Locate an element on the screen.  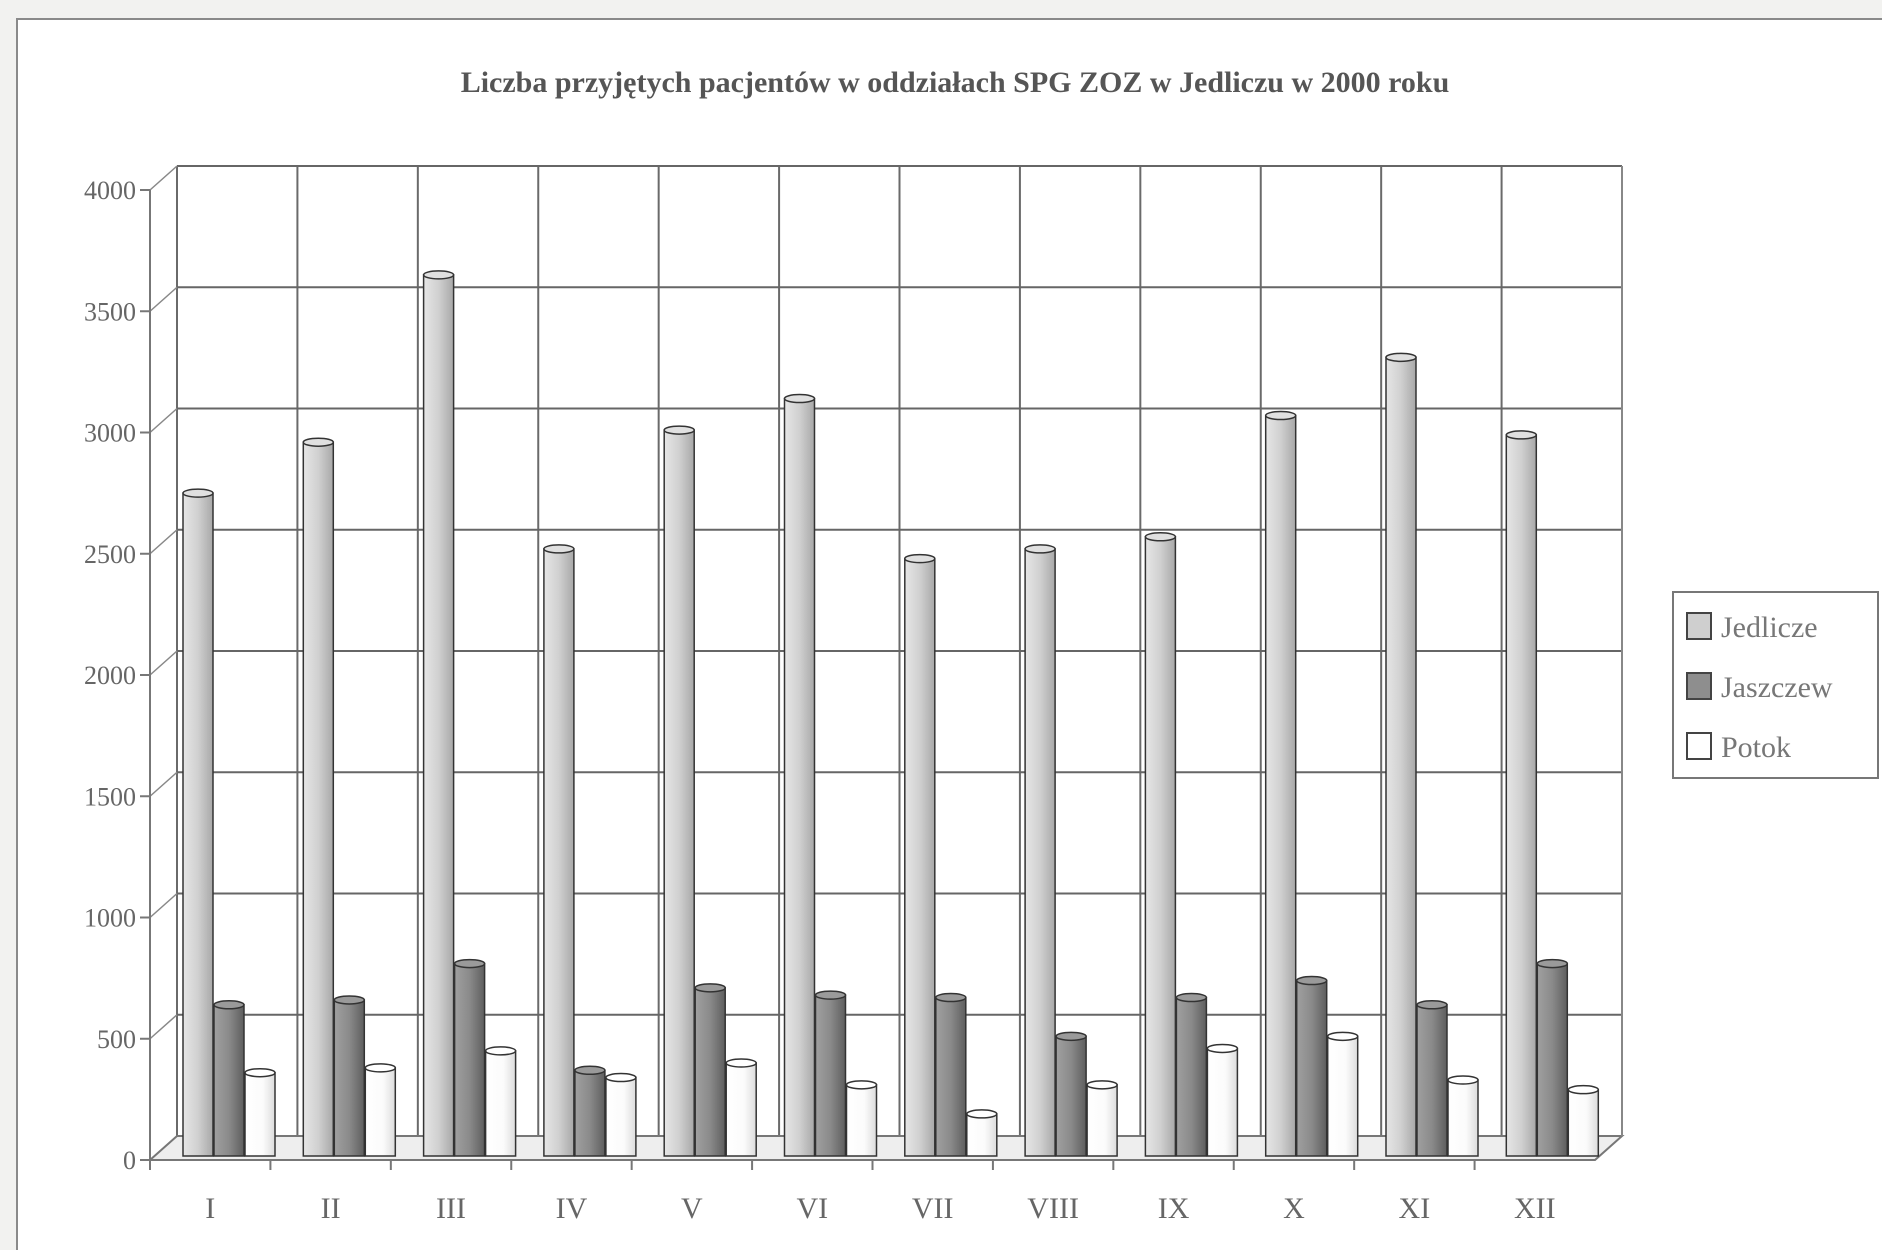
bar-cap-jaszczew-ii is located at coordinates (349, 1000).